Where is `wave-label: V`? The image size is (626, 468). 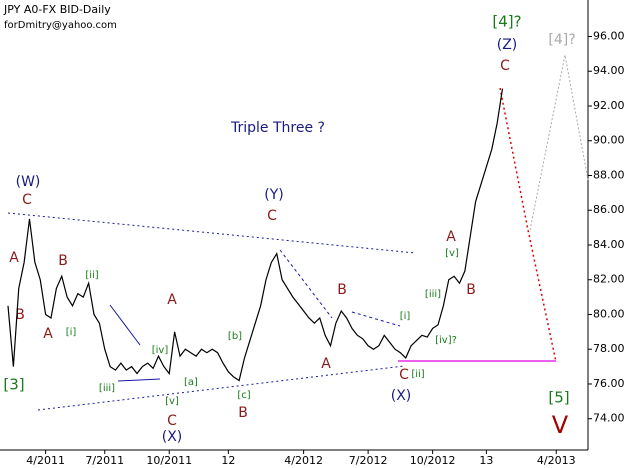
wave-label: V is located at coordinates (560, 425).